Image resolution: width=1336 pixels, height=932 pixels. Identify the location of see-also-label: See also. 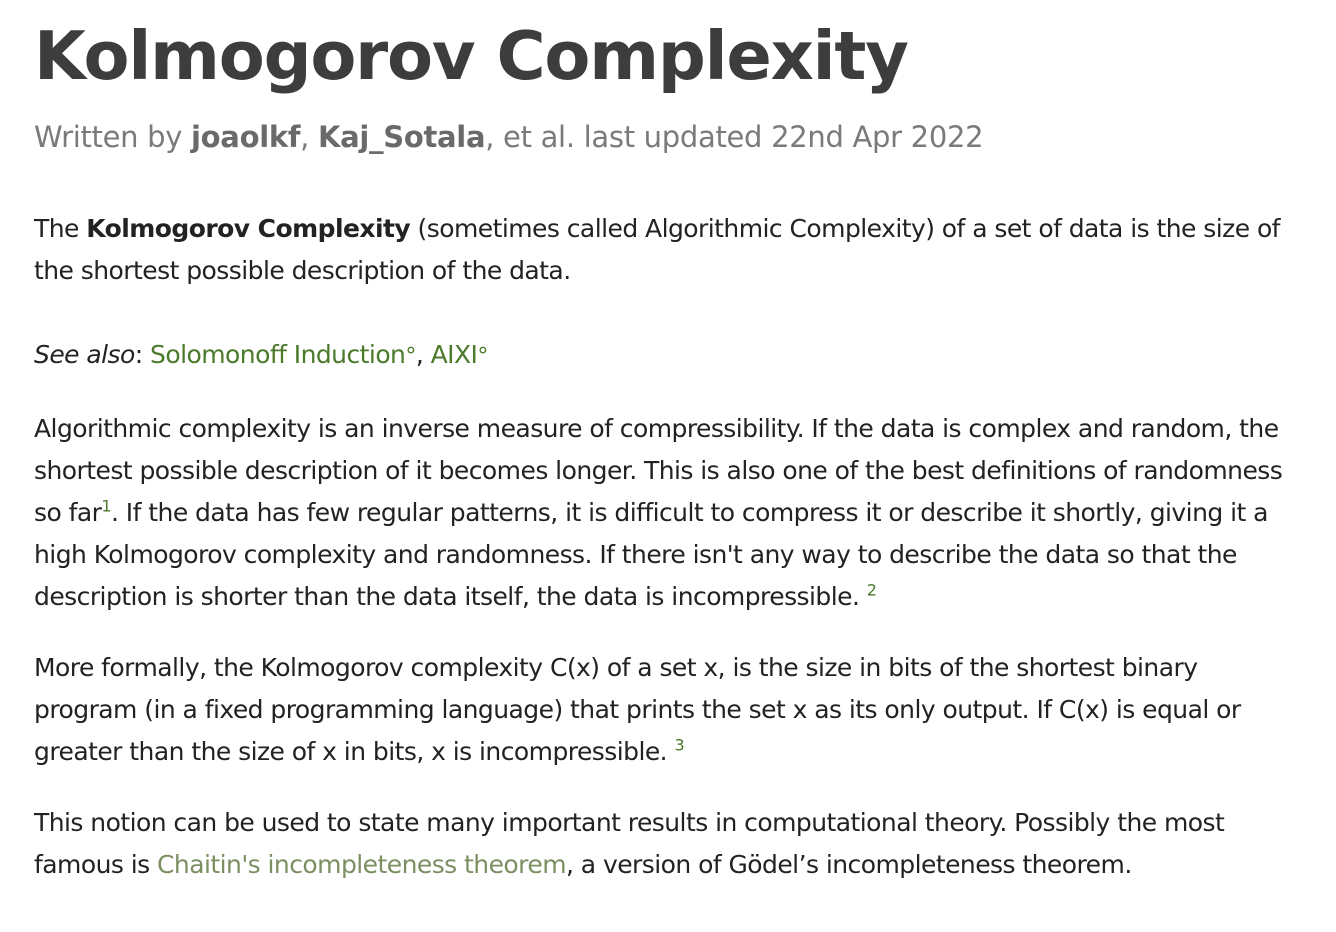
(84, 354).